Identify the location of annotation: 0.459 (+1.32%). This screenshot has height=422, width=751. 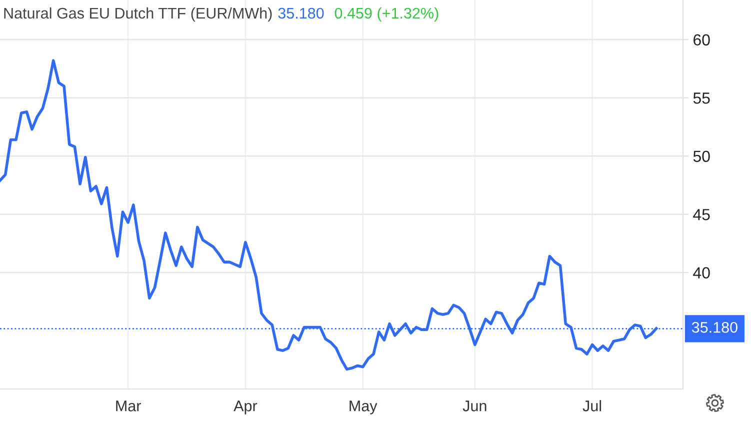
(386, 14).